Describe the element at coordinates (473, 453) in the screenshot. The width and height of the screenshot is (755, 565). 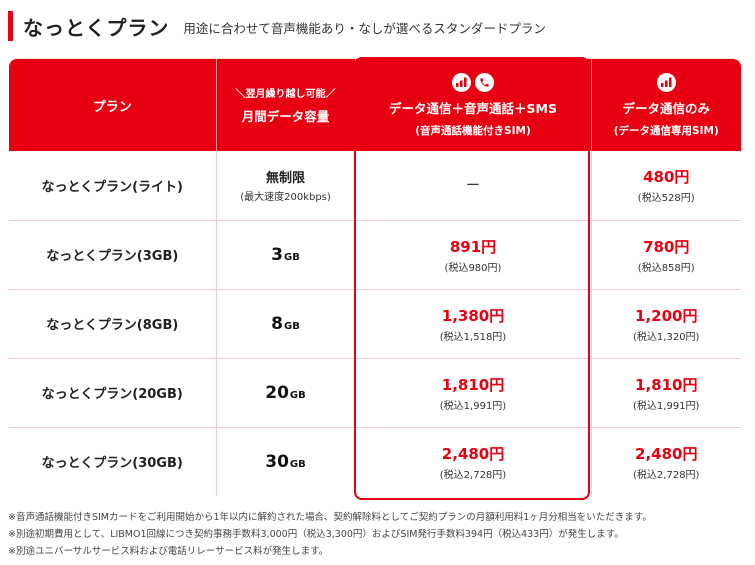
I see `voice-price: 2,480円` at that location.